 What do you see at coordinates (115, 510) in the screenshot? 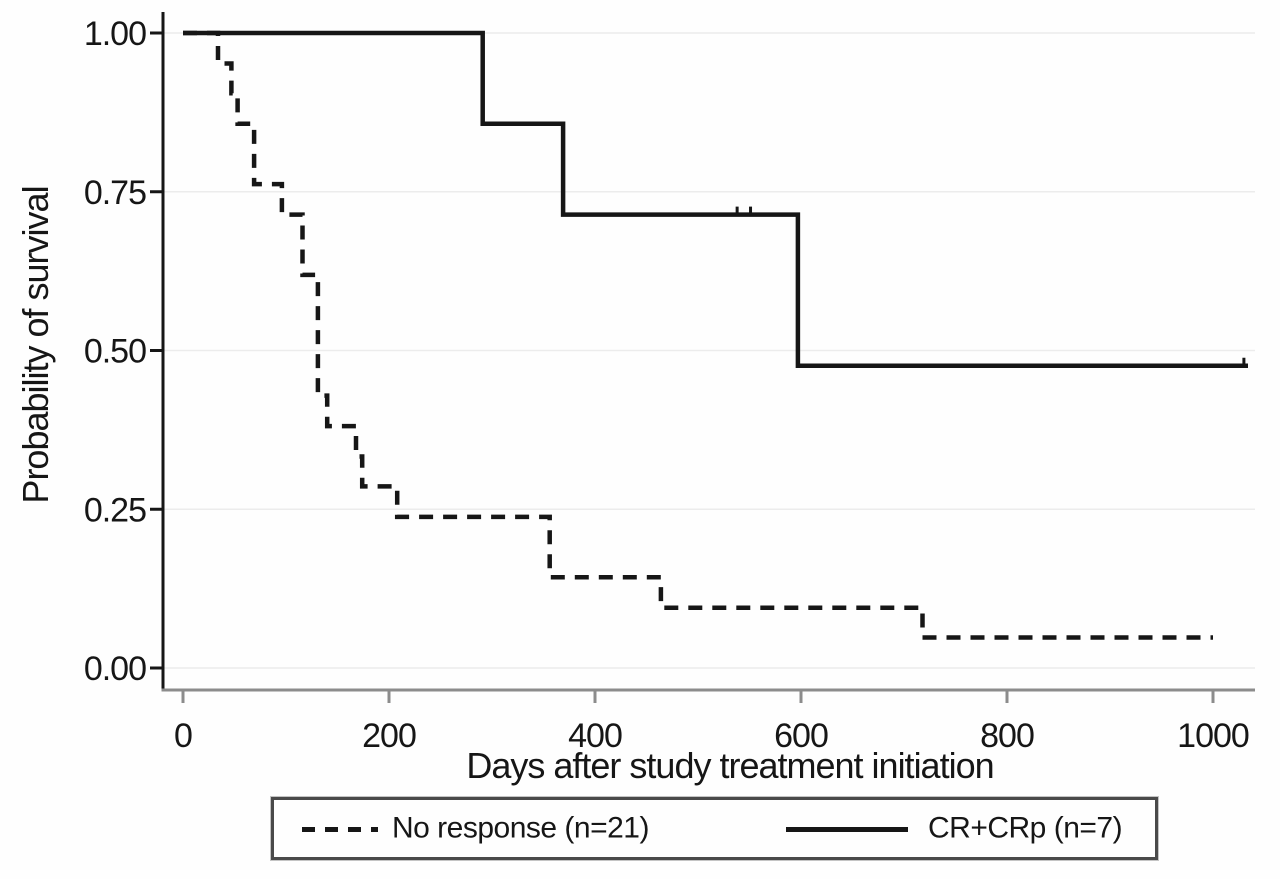
I see `y-tick-label: 0.25` at bounding box center [115, 510].